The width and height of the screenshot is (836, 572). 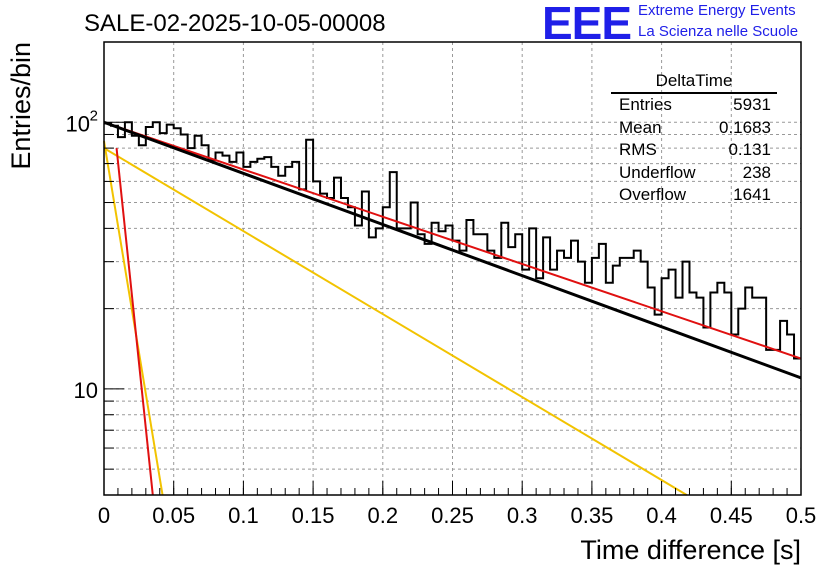 What do you see at coordinates (645, 104) in the screenshot?
I see `stats-label: Entries` at bounding box center [645, 104].